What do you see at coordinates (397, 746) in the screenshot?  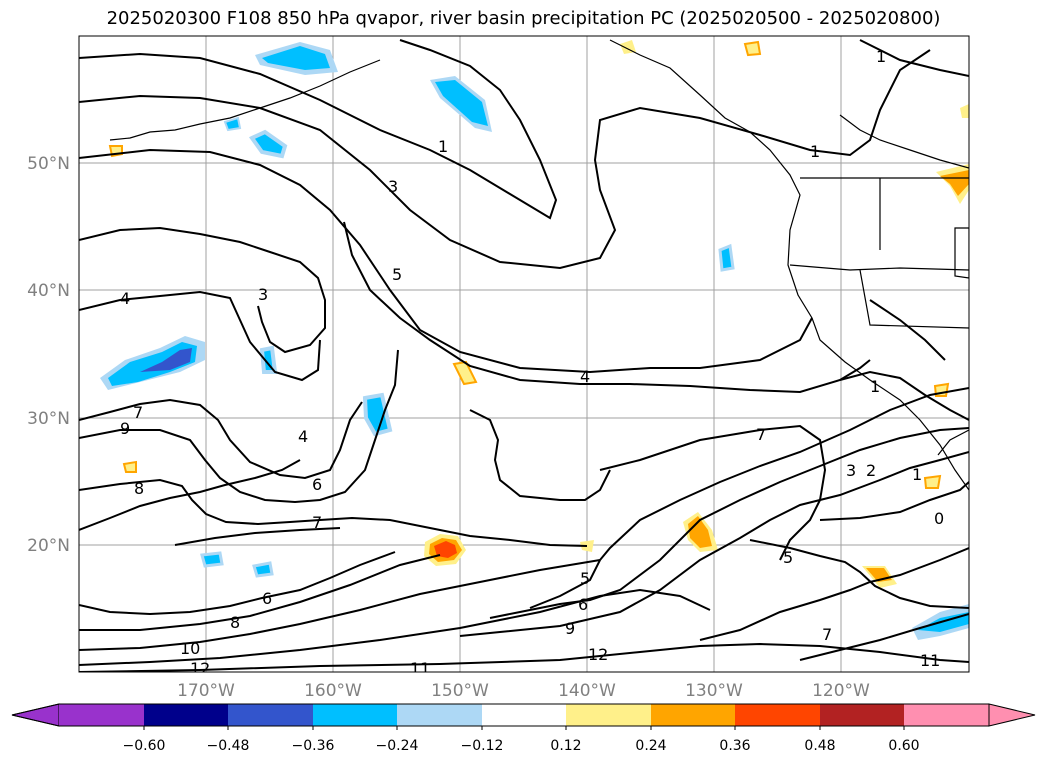 I see `colorbar-tick-label: −0.24` at bounding box center [397, 746].